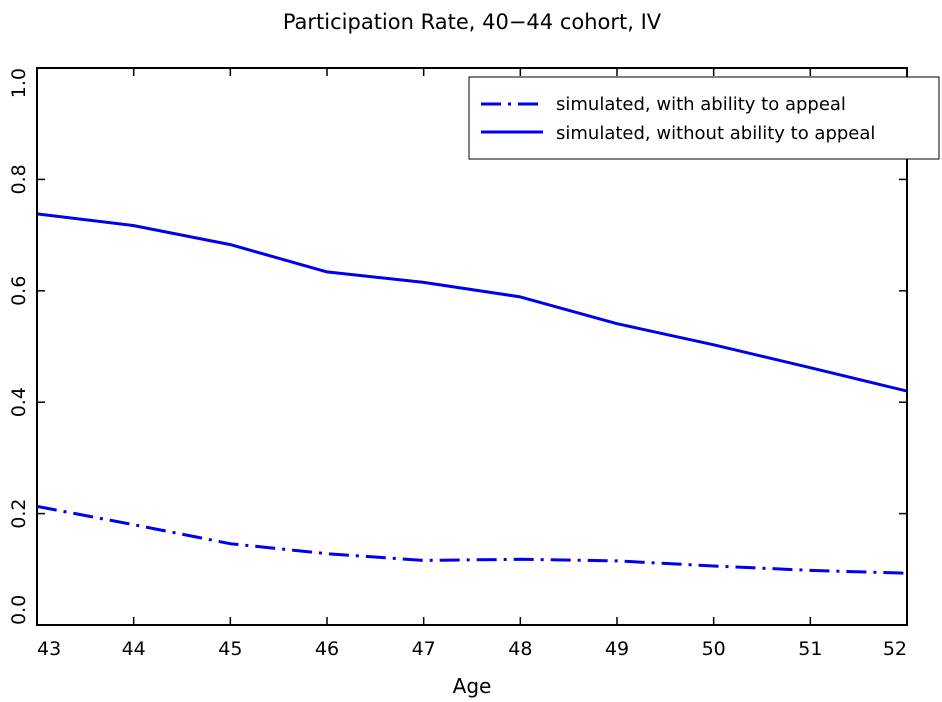 This screenshot has width=942, height=702. What do you see at coordinates (19, 513) in the screenshot?
I see `y-tick-label: 0.2` at bounding box center [19, 513].